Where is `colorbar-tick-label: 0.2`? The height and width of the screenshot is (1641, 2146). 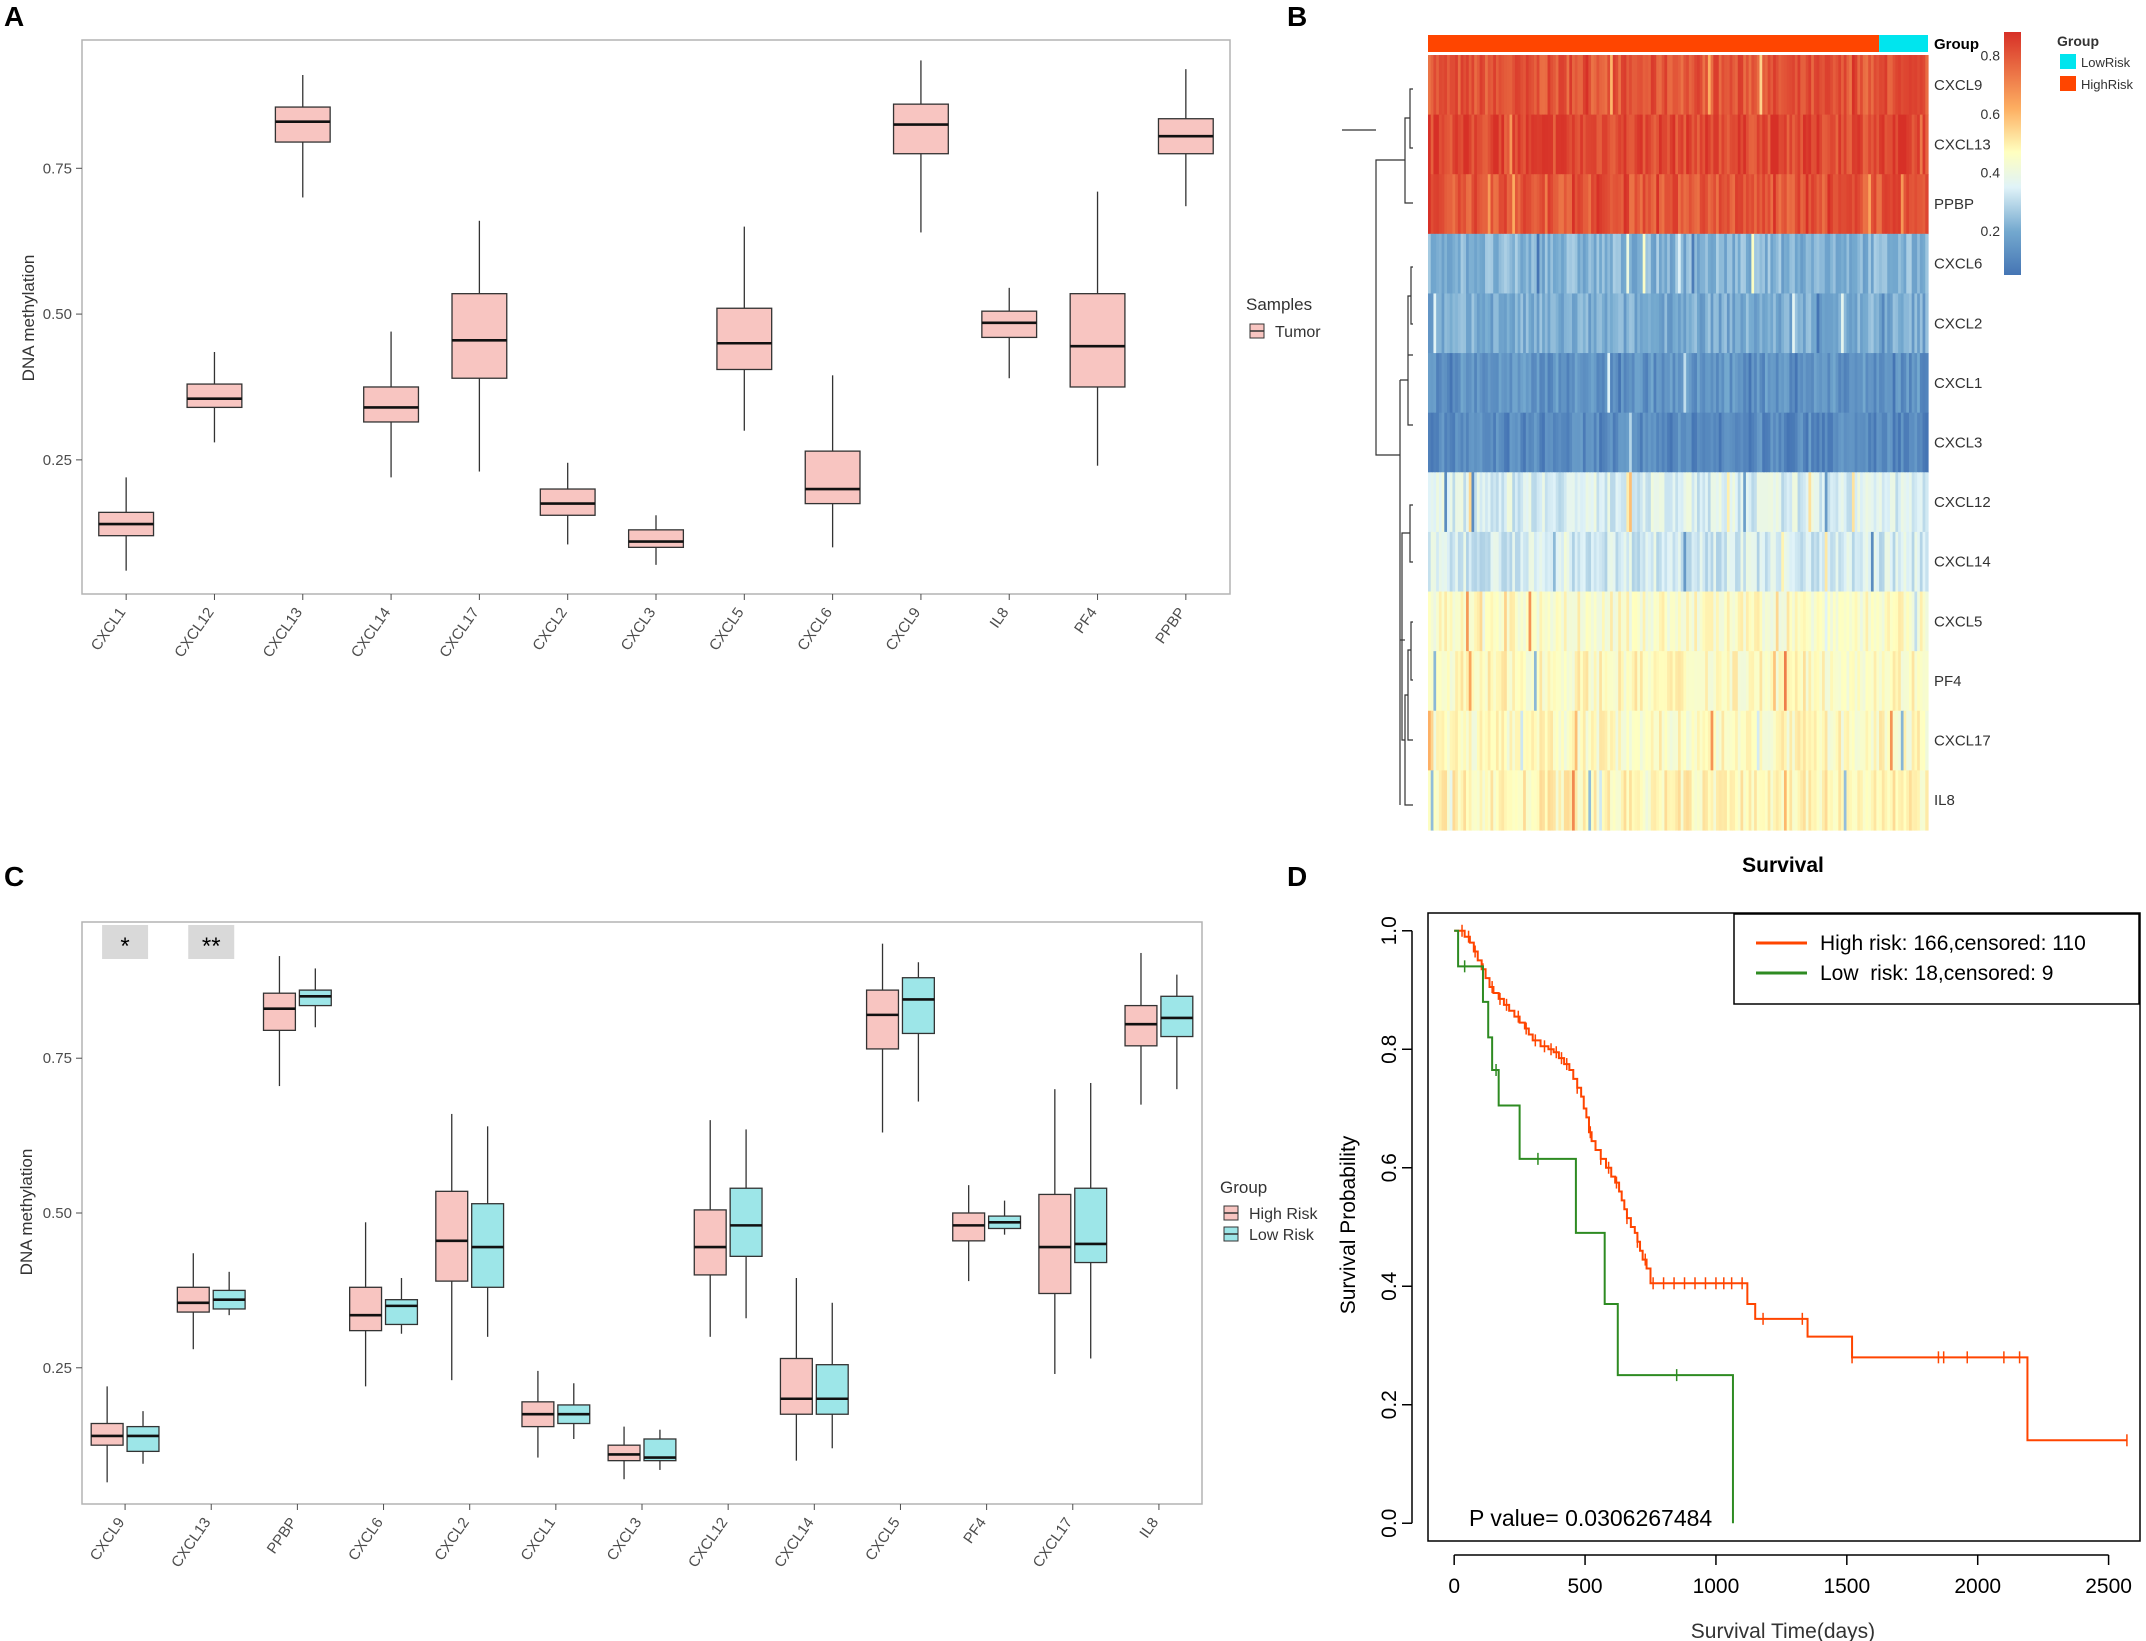 colorbar-tick-label: 0.2 is located at coordinates (1991, 231).